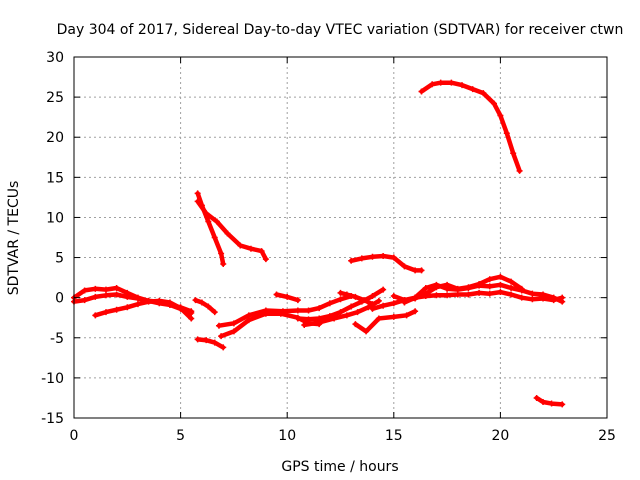 The height and width of the screenshot is (480, 640). I want to click on x-tick-label: 15, so click(394, 436).